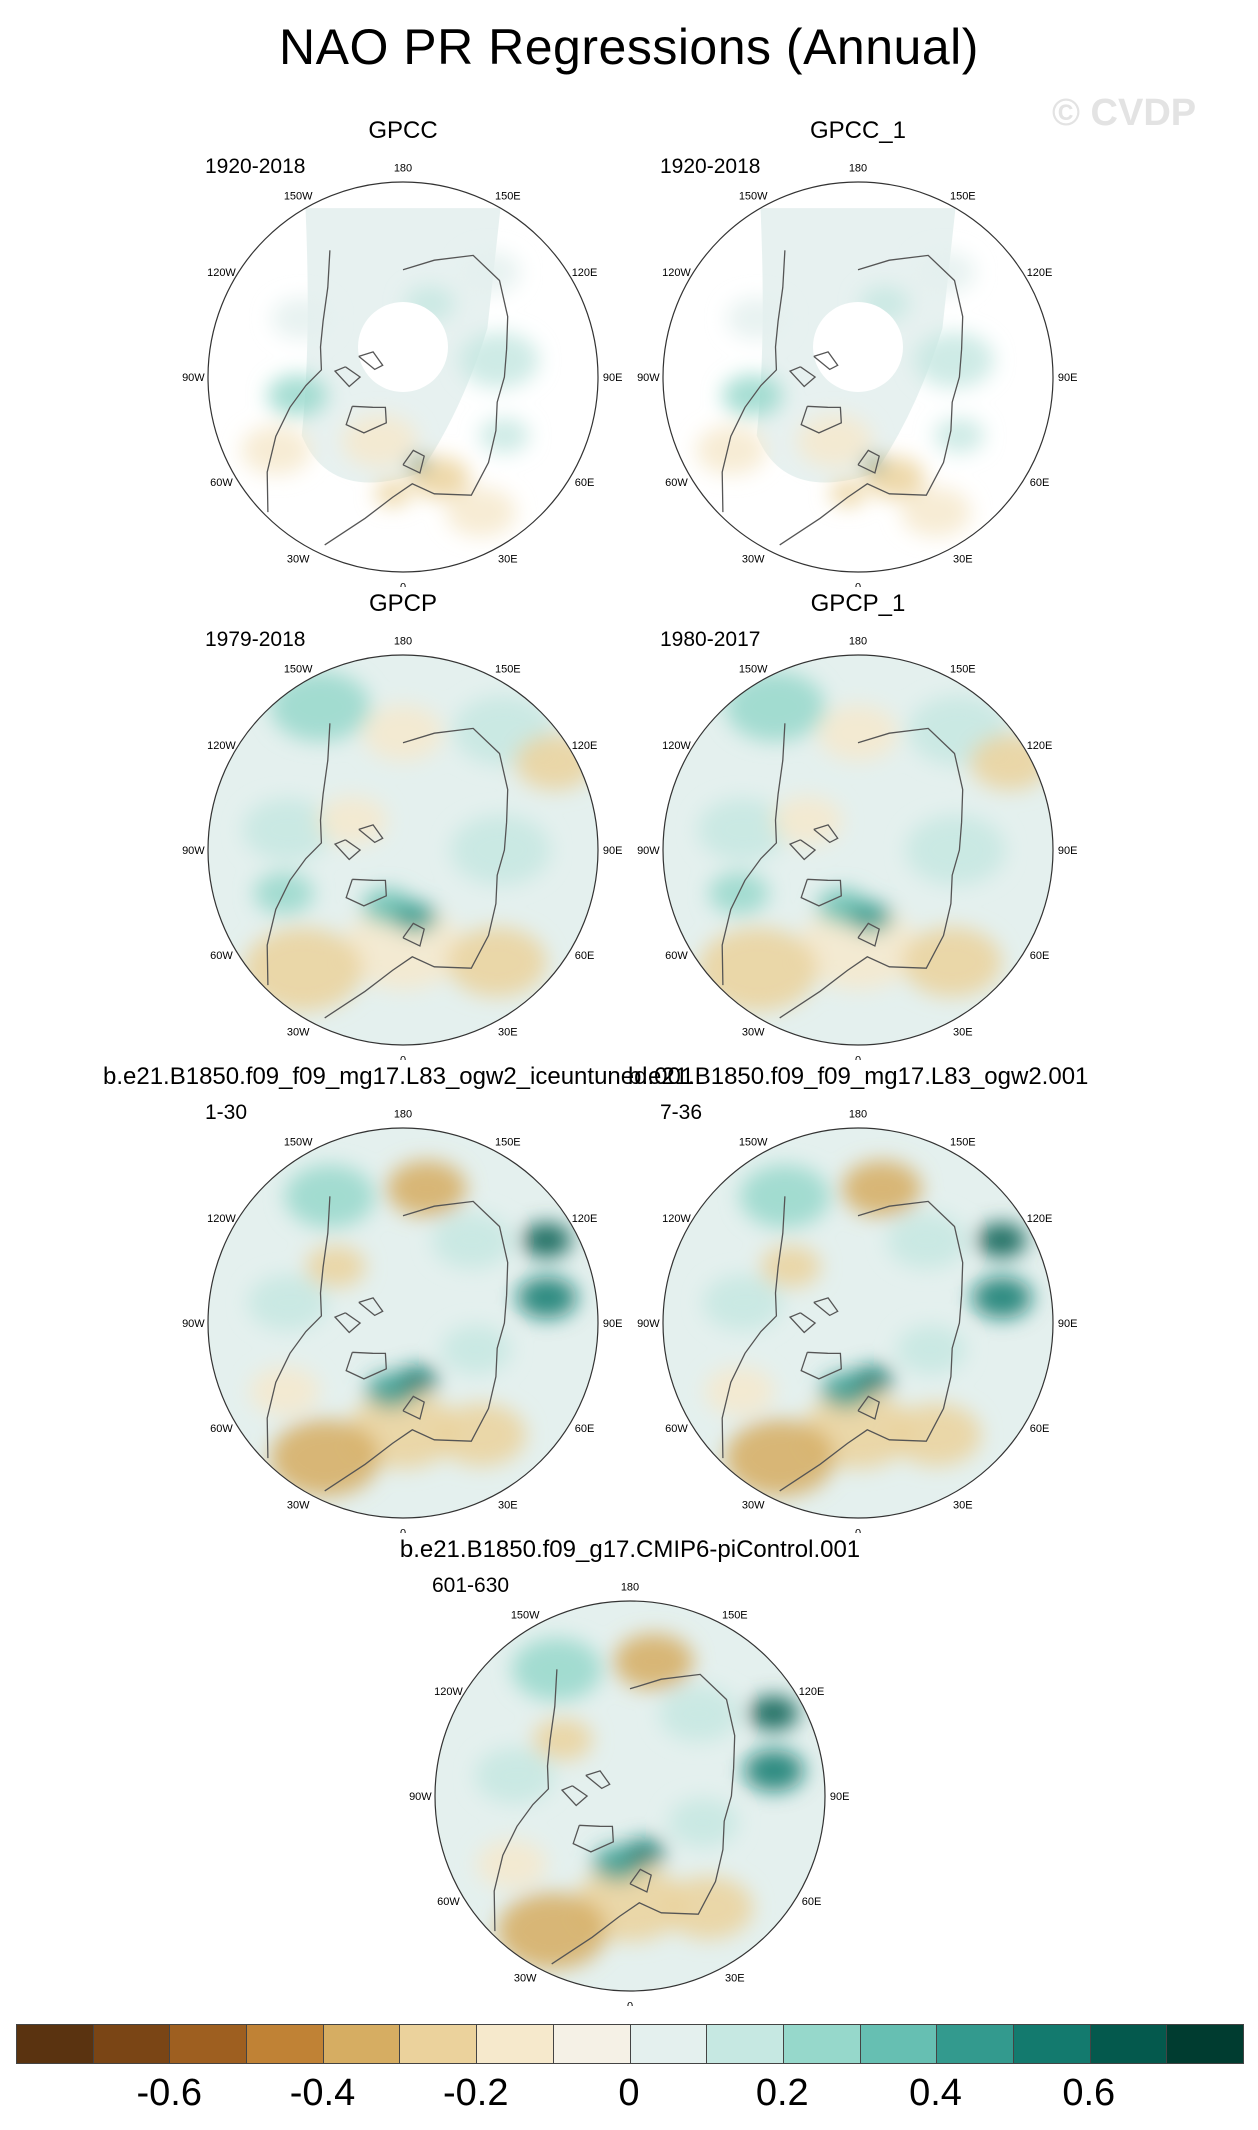 This screenshot has height=2130, width=1258. What do you see at coordinates (935, 2093) in the screenshot?
I see `colorbar-tick-label: 0.4` at bounding box center [935, 2093].